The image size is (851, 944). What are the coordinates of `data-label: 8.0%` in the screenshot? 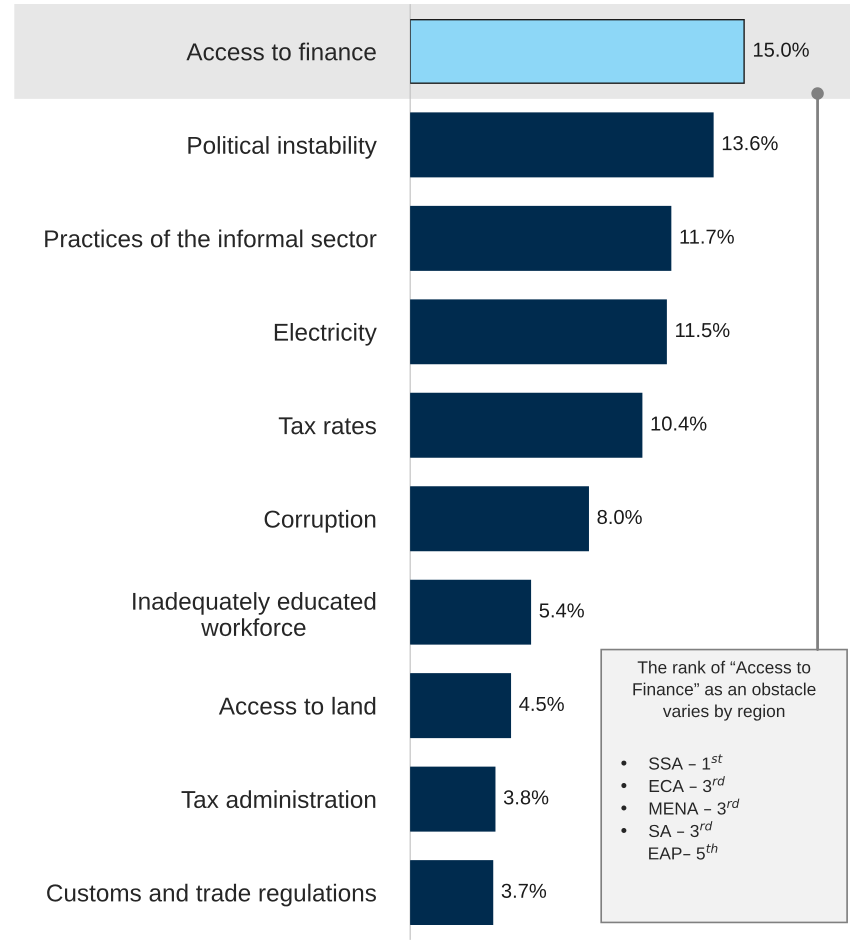 It's located at (619, 517).